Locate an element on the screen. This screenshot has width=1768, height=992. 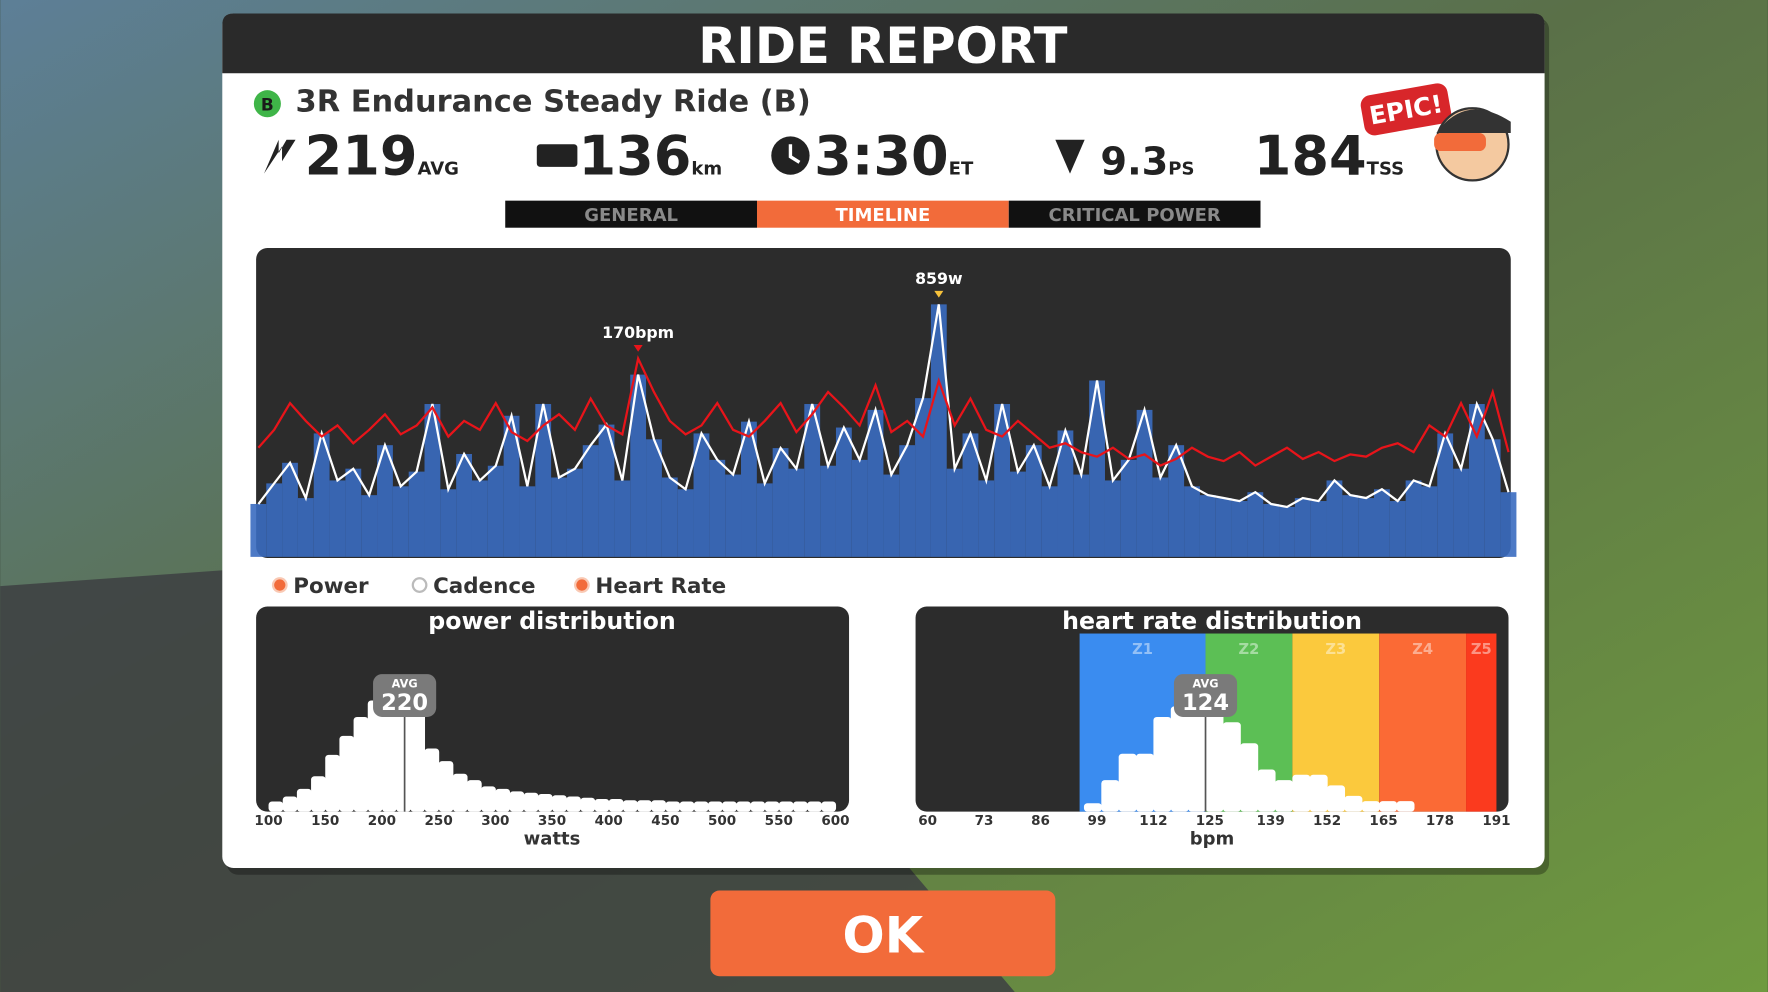
ok-button is located at coordinates (883, 933).